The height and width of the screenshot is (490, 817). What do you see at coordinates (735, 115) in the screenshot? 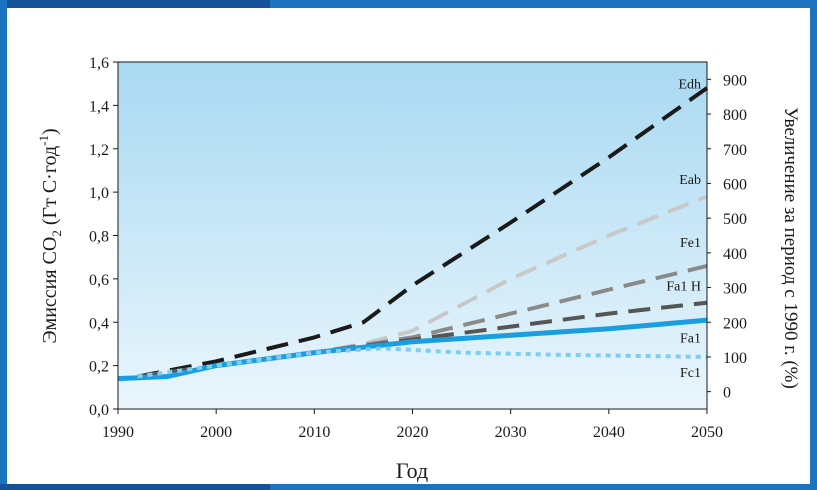
I see `right-tick-label: 800` at bounding box center [735, 115].